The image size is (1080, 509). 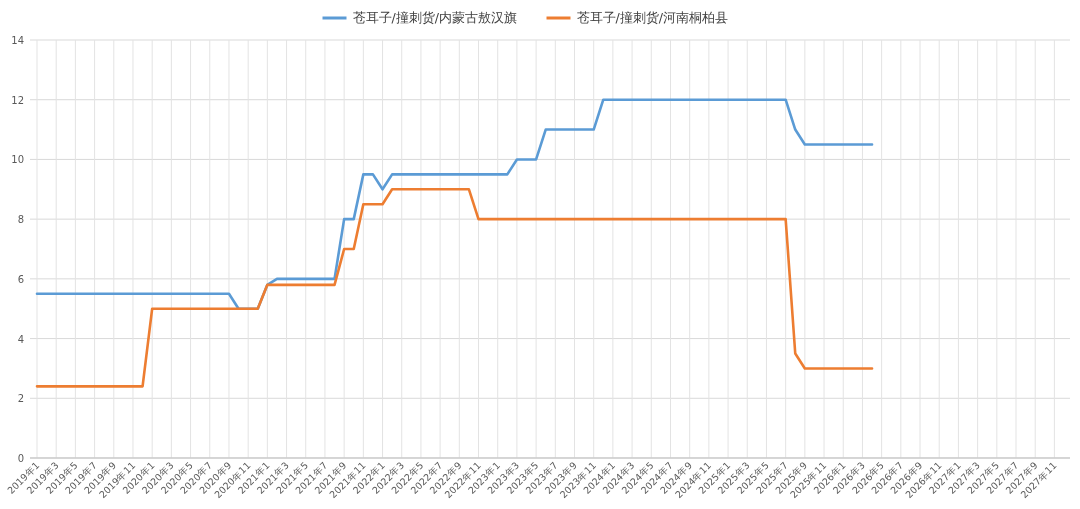 I want to click on y-tick-label: 4, so click(x=20, y=339).